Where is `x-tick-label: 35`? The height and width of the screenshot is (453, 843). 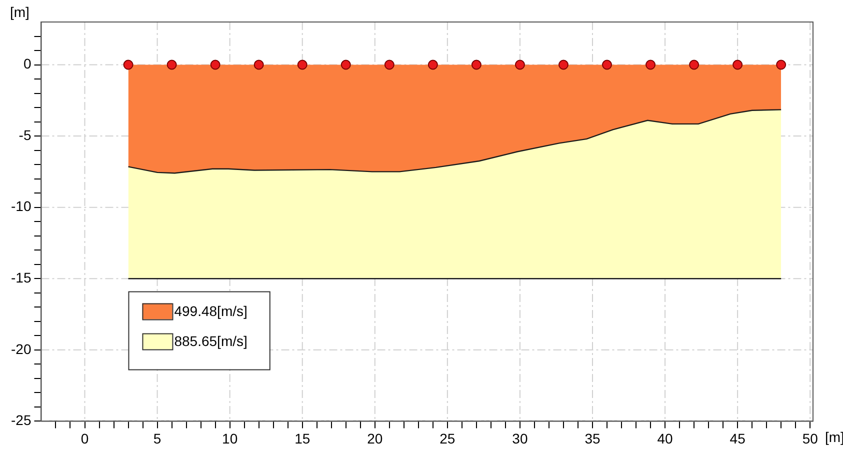 x-tick-label: 35 is located at coordinates (592, 438).